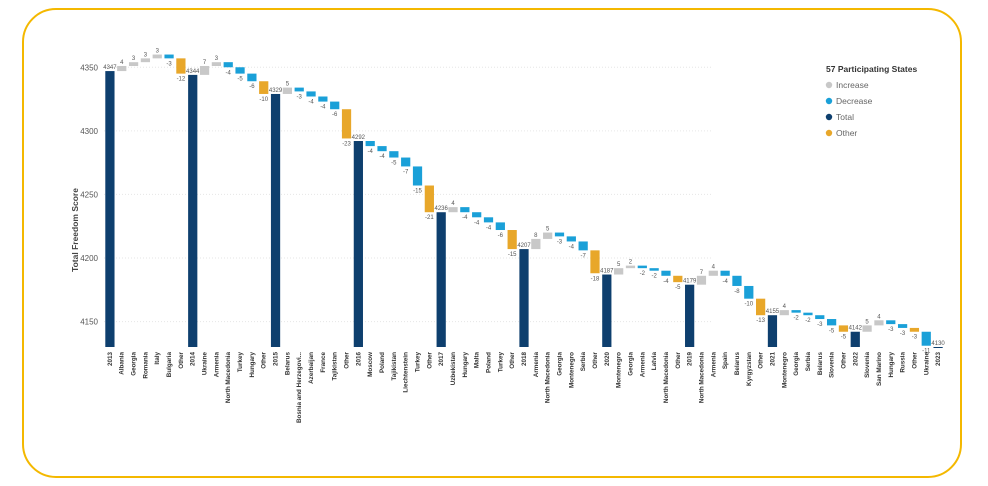 The height and width of the screenshot is (486, 988). What do you see at coordinates (654, 277) in the screenshot?
I see `data-label: -2` at bounding box center [654, 277].